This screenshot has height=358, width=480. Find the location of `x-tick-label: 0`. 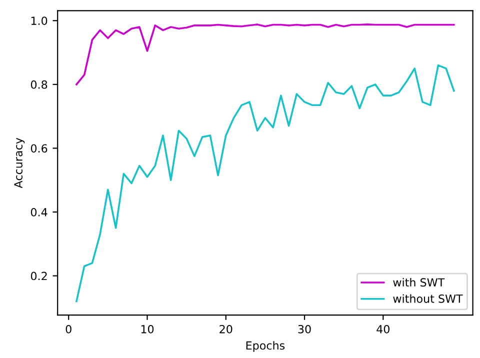

x-tick-label: 0 is located at coordinates (69, 329).